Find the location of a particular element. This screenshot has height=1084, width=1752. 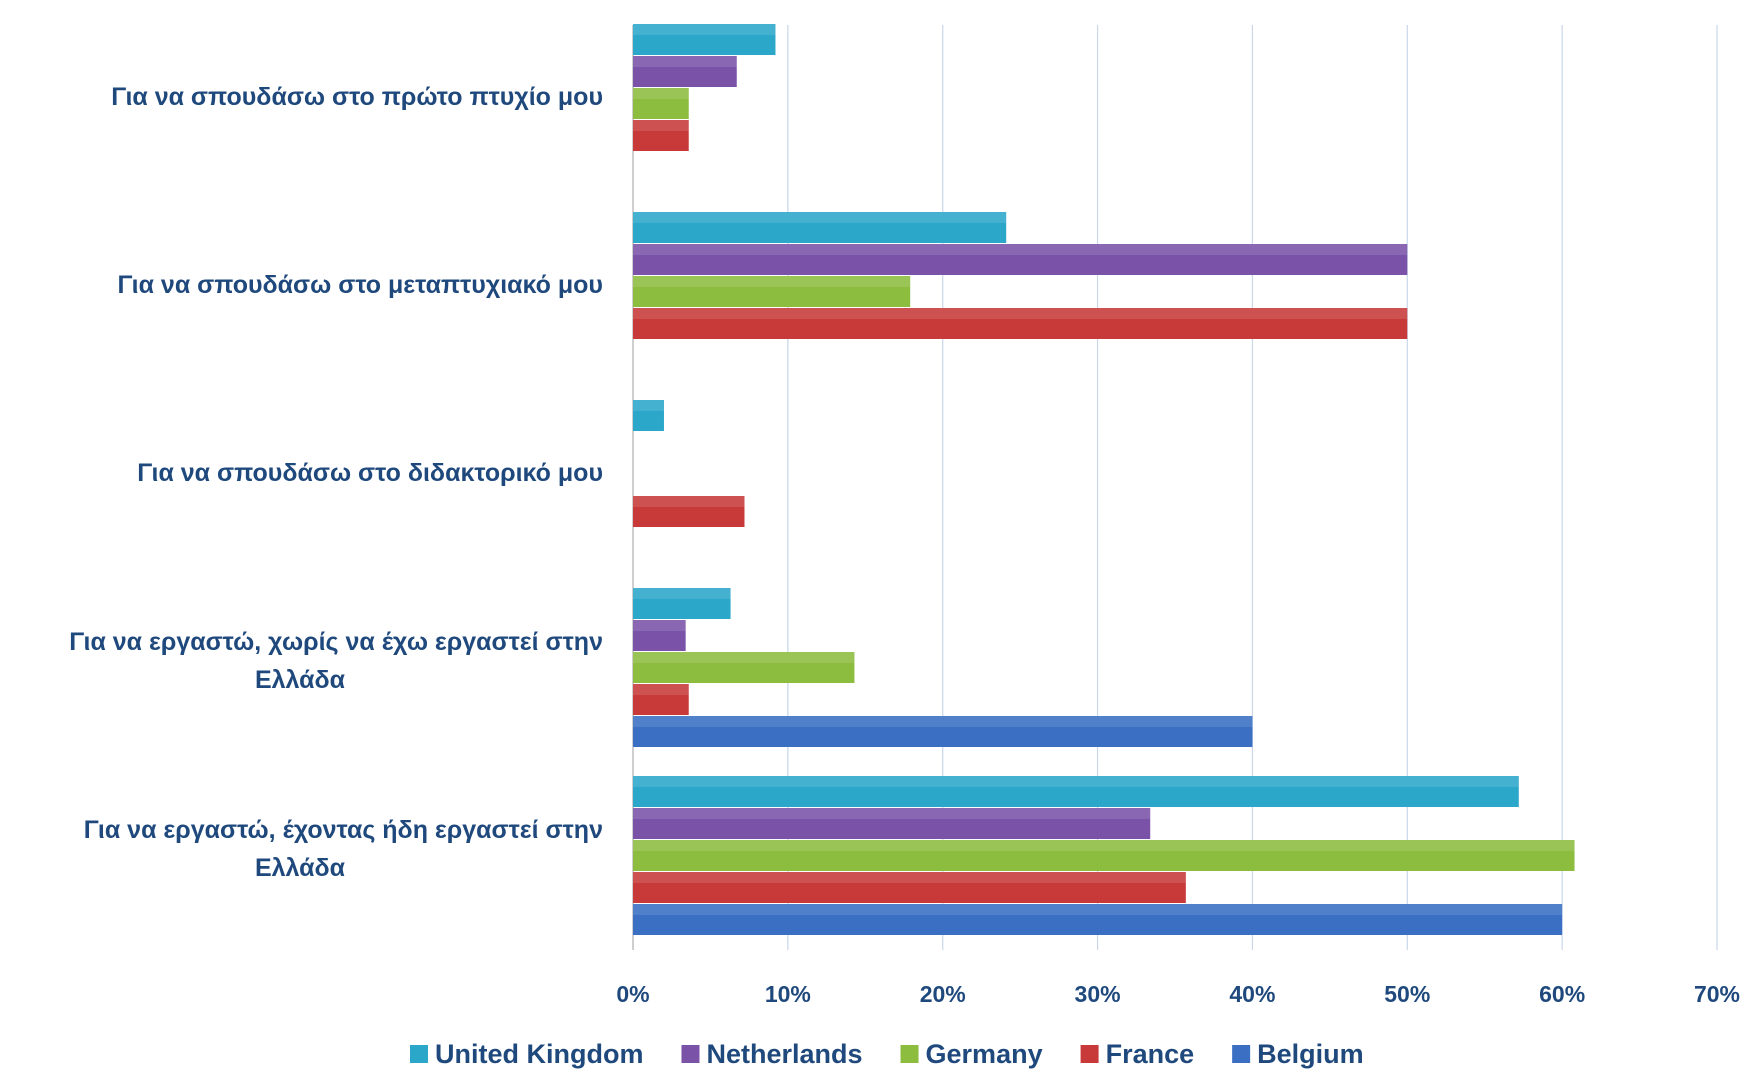

legend-label: France is located at coordinates (1150, 1054).